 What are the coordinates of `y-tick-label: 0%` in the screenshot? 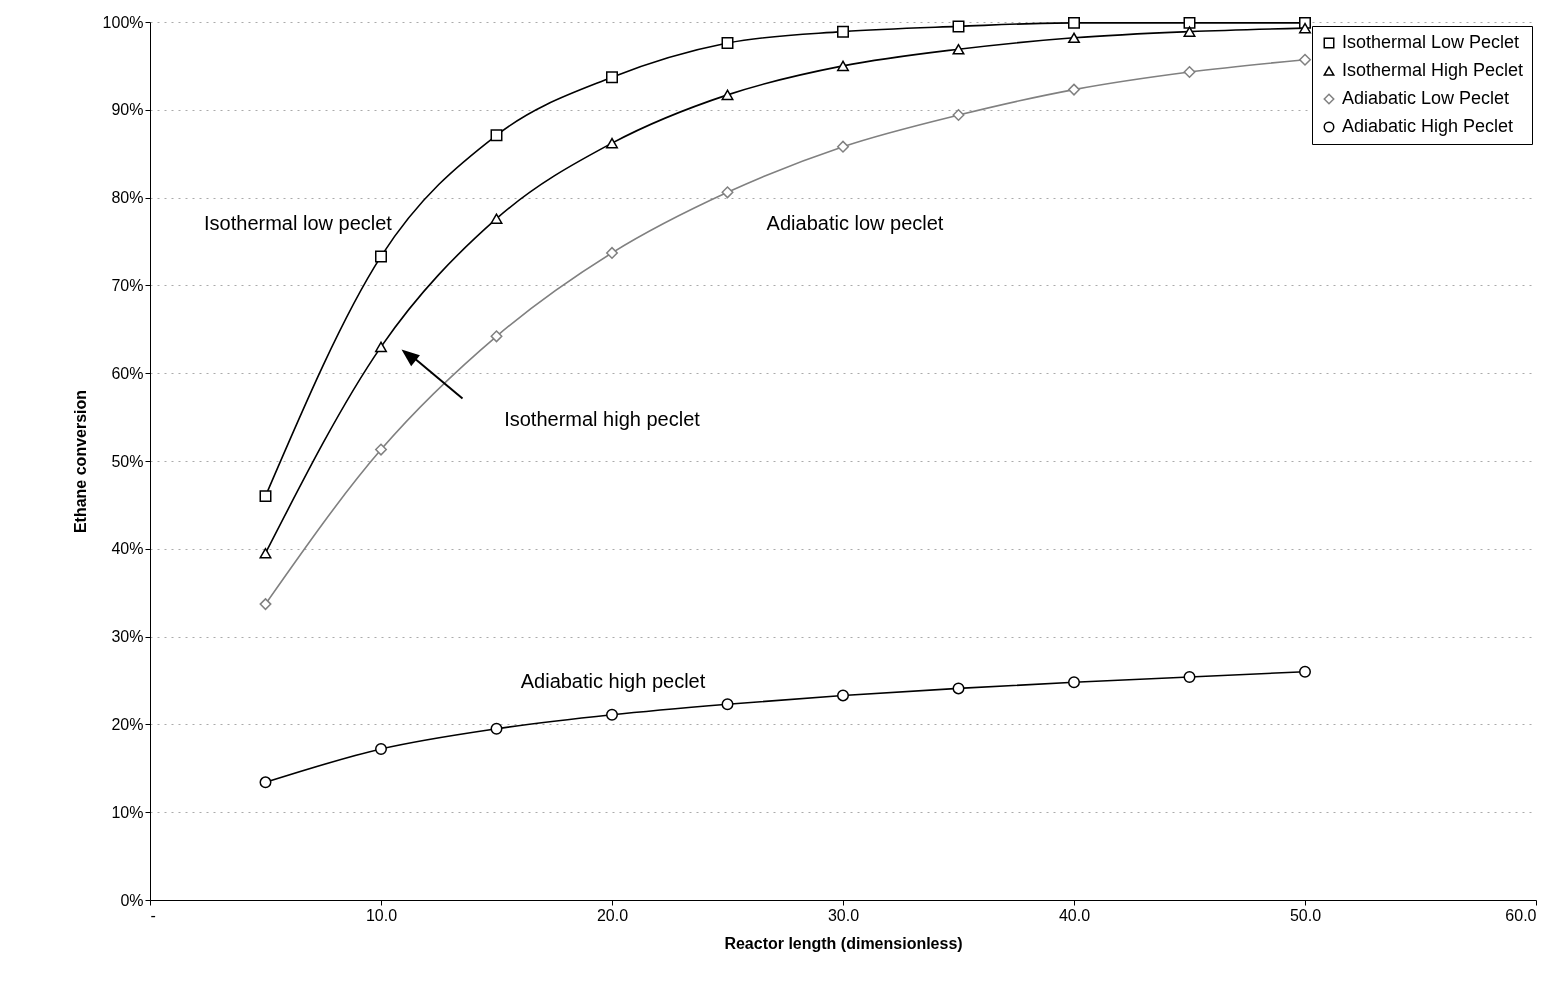 It's located at (132, 900).